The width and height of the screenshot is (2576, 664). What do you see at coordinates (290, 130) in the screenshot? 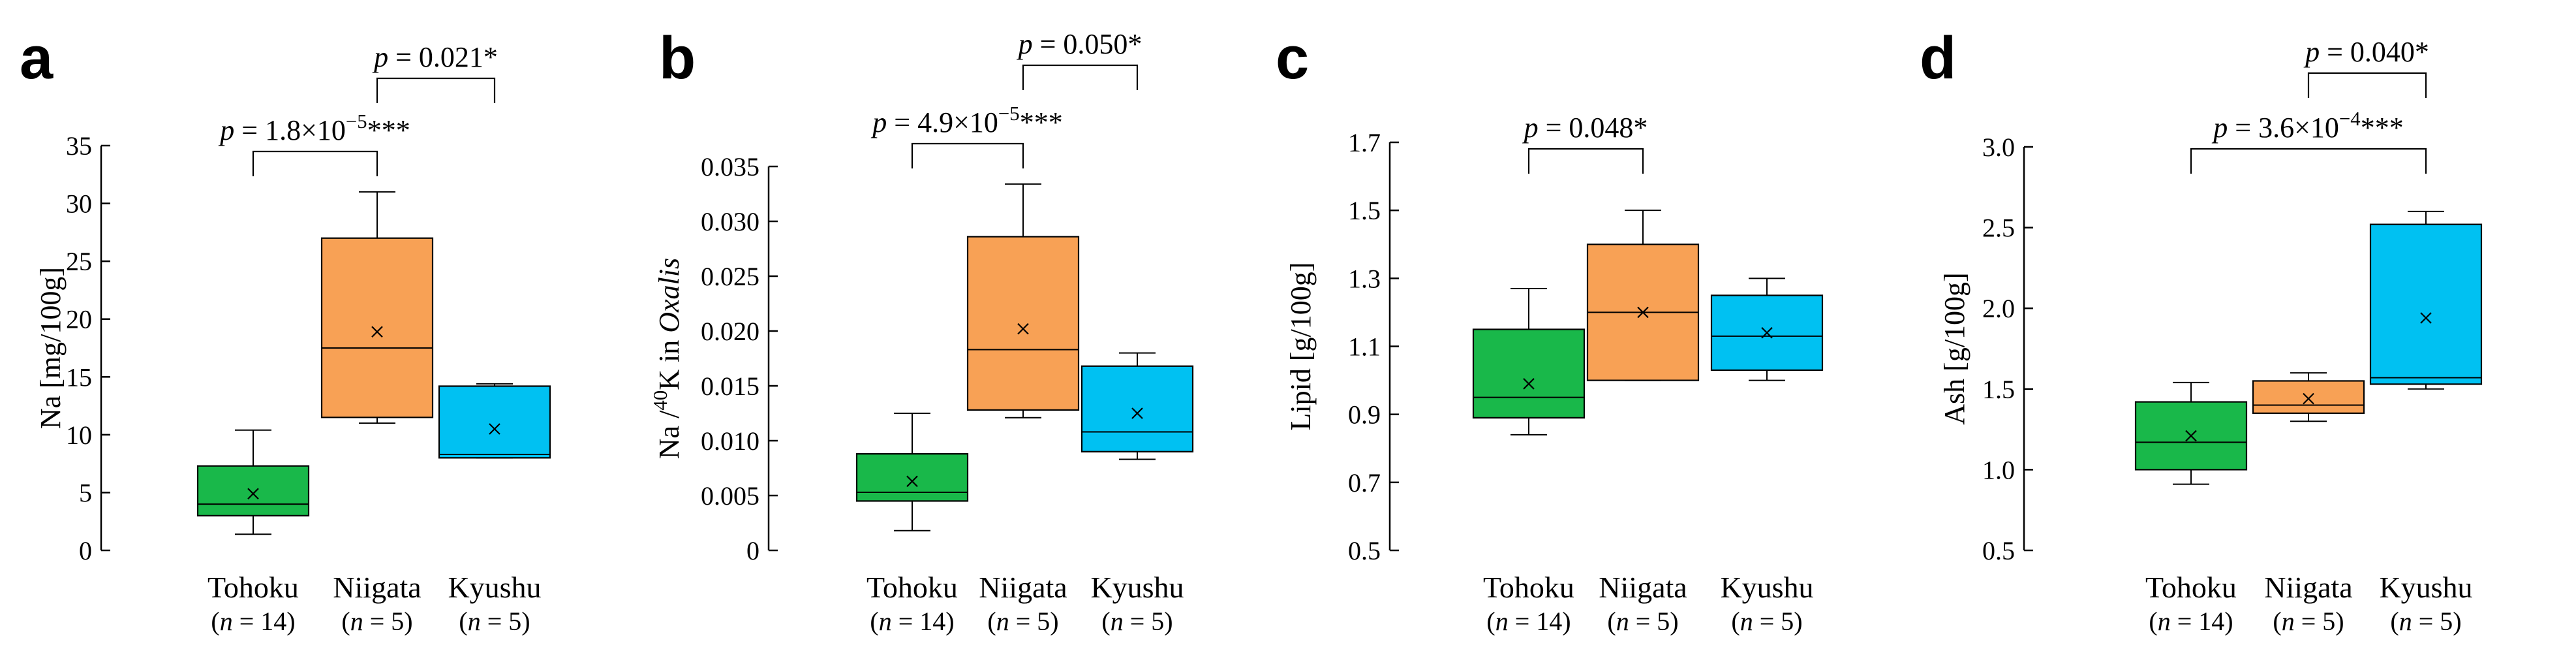
I see `sig-label-part: = 1.8×10` at bounding box center [290, 130].